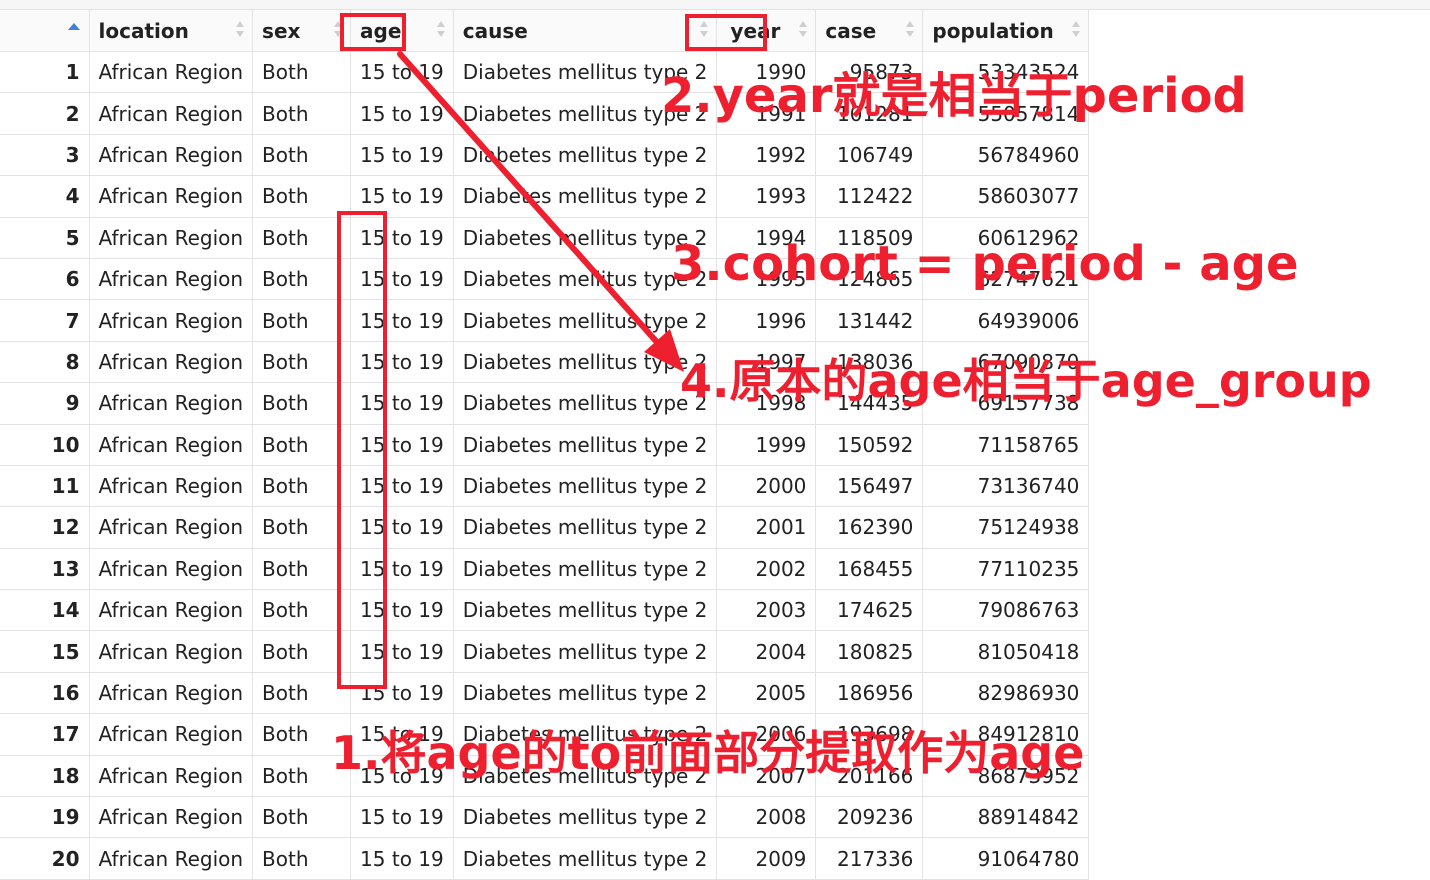 Image resolution: width=1430 pixels, height=880 pixels. What do you see at coordinates (766, 734) in the screenshot?
I see `cell-year: 2006` at bounding box center [766, 734].